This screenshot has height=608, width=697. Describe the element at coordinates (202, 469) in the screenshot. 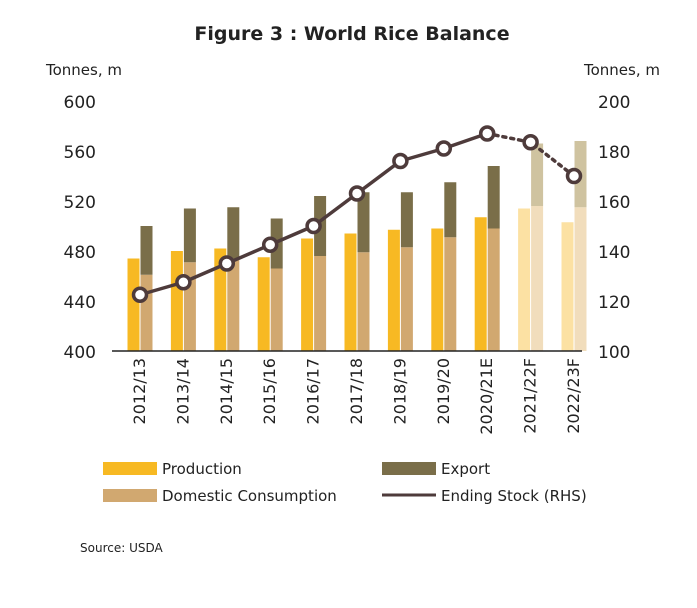

I see `legend-label-production: Production` at that location.